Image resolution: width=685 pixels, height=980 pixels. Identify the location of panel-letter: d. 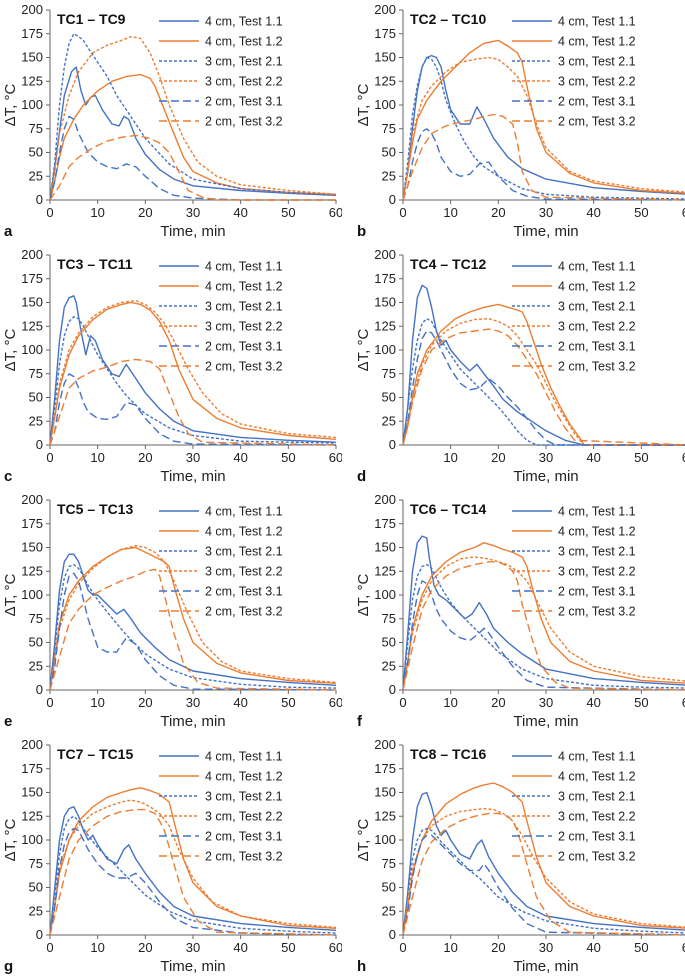
(361, 476).